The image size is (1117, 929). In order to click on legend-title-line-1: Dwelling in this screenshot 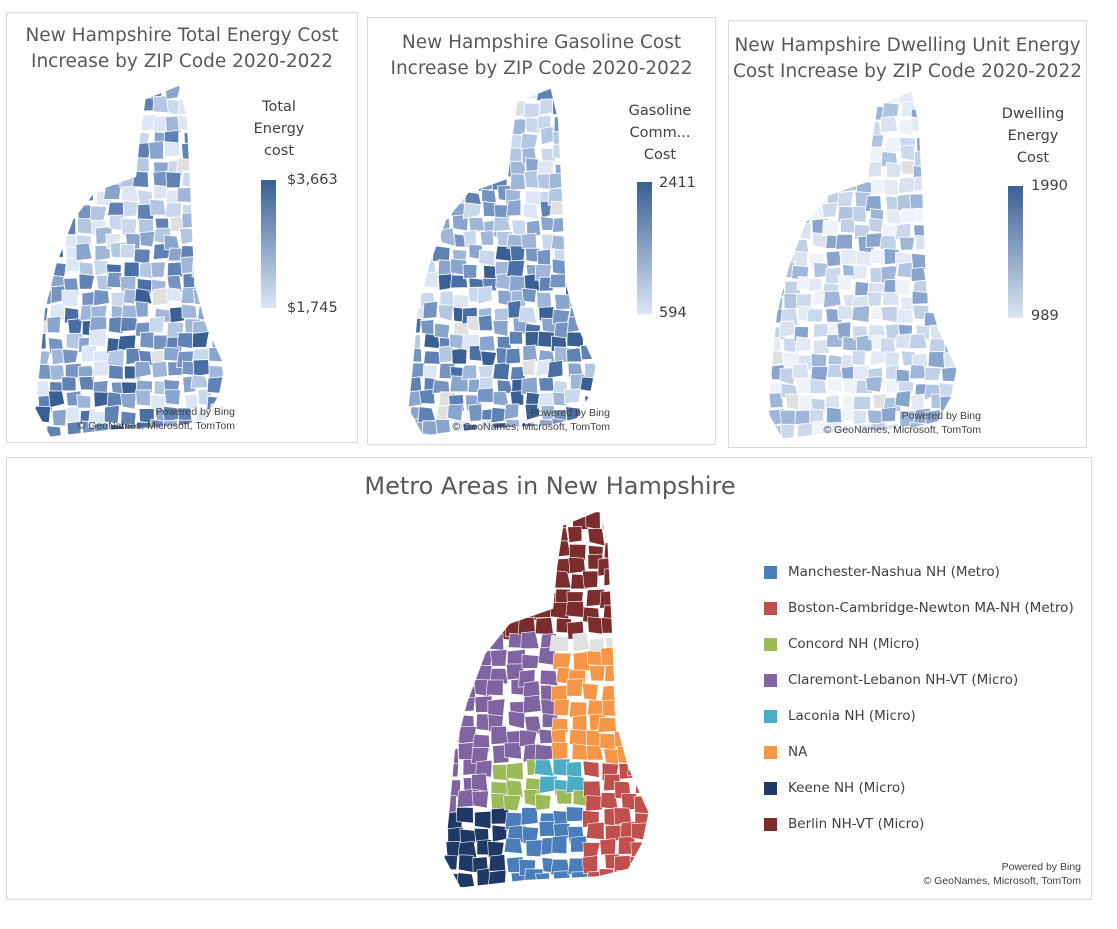, I will do `click(1033, 114)`.